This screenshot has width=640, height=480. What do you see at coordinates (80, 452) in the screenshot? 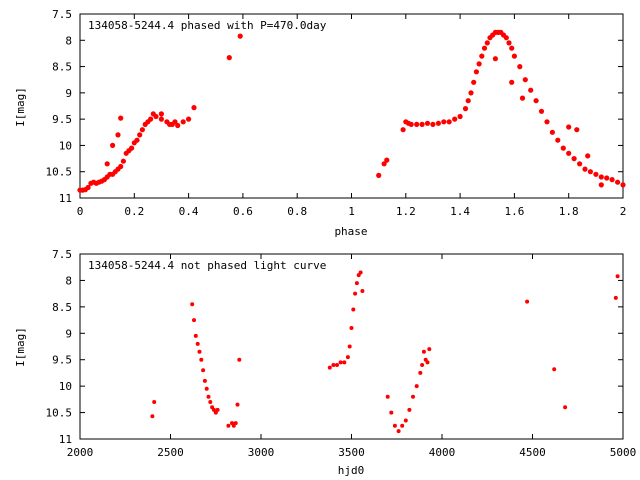
I see `unphased-x-tick-label: 2000` at bounding box center [80, 452].